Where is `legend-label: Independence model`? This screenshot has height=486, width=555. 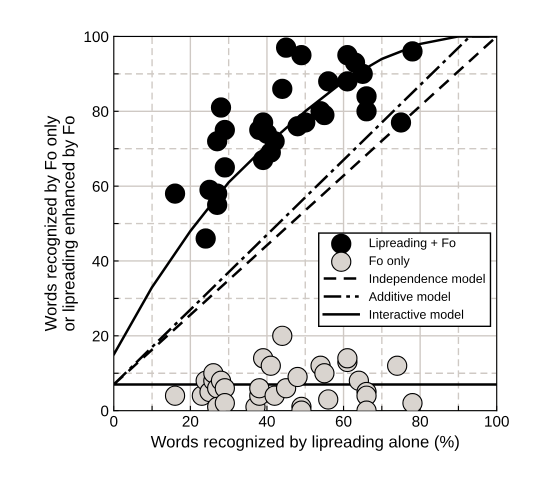
legend-label: Independence model is located at coordinates (427, 280).